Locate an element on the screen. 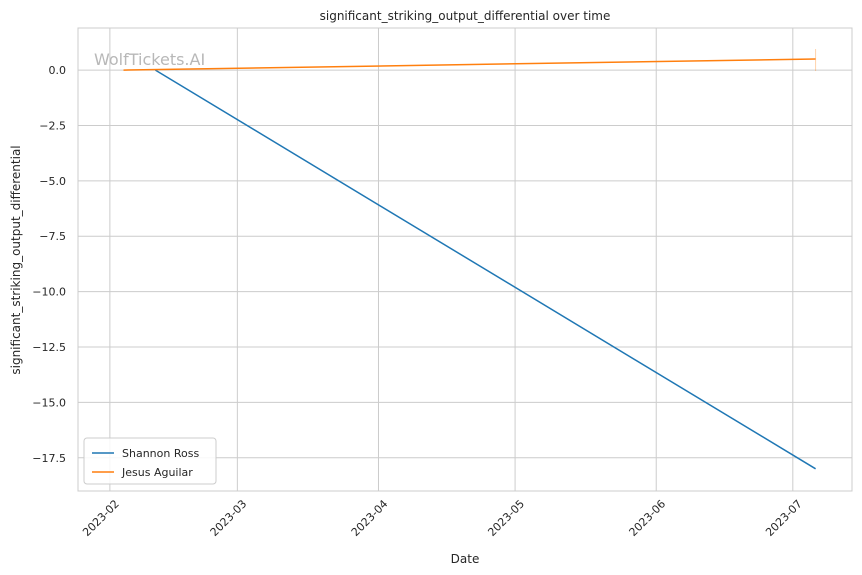  x-axis-title: Date is located at coordinates (465, 559).